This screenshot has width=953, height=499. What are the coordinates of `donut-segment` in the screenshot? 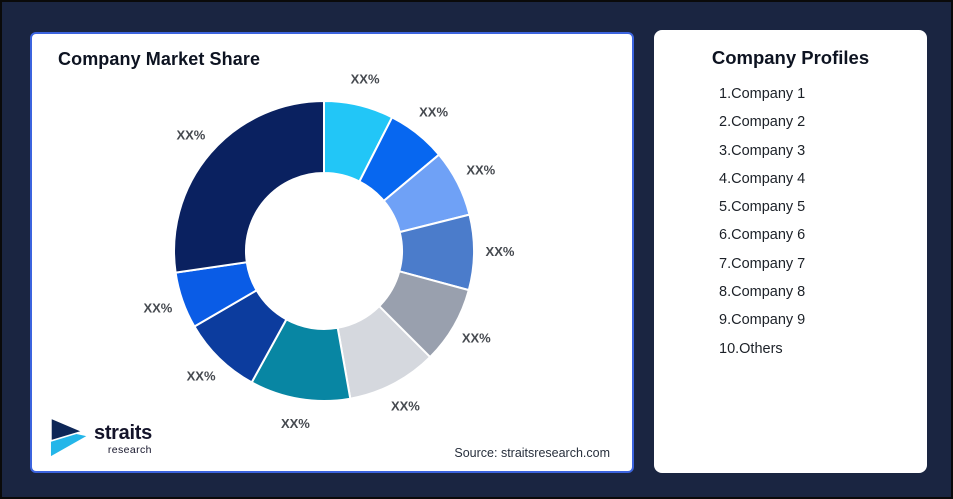 It's located at (249, 186).